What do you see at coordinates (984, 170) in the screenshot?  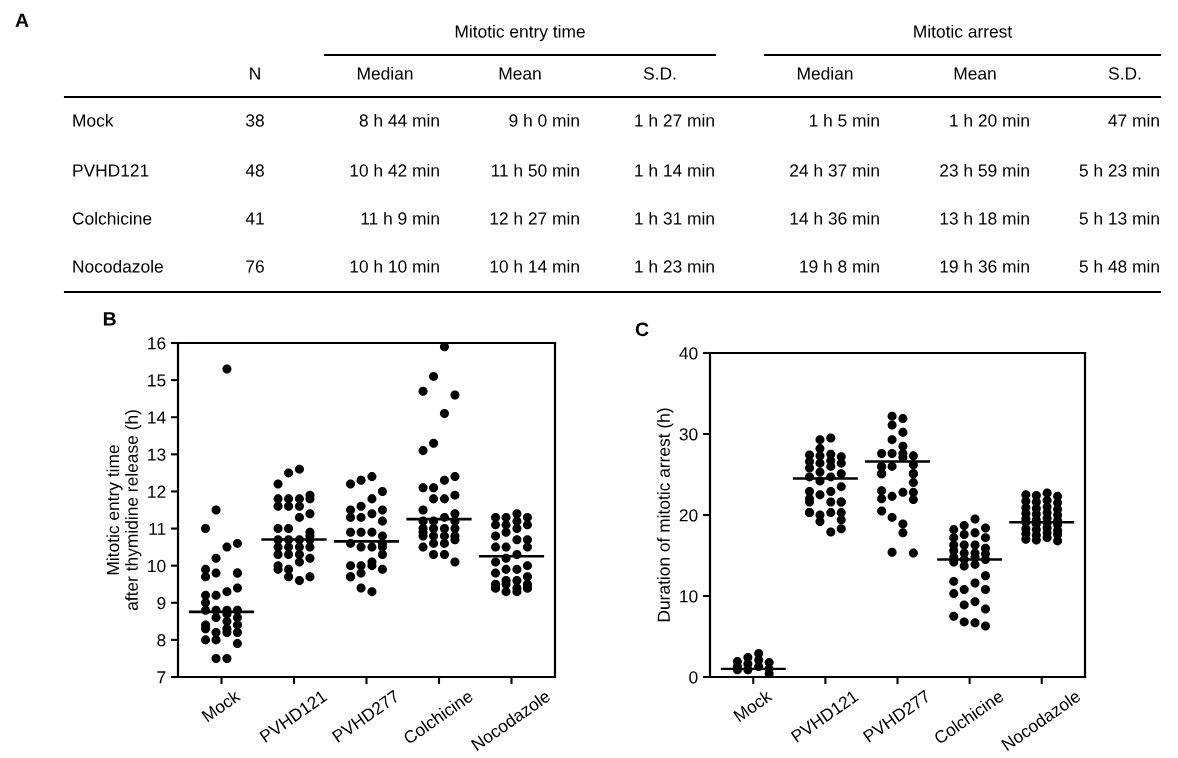 I see `text: 23 h 59 min` at bounding box center [984, 170].